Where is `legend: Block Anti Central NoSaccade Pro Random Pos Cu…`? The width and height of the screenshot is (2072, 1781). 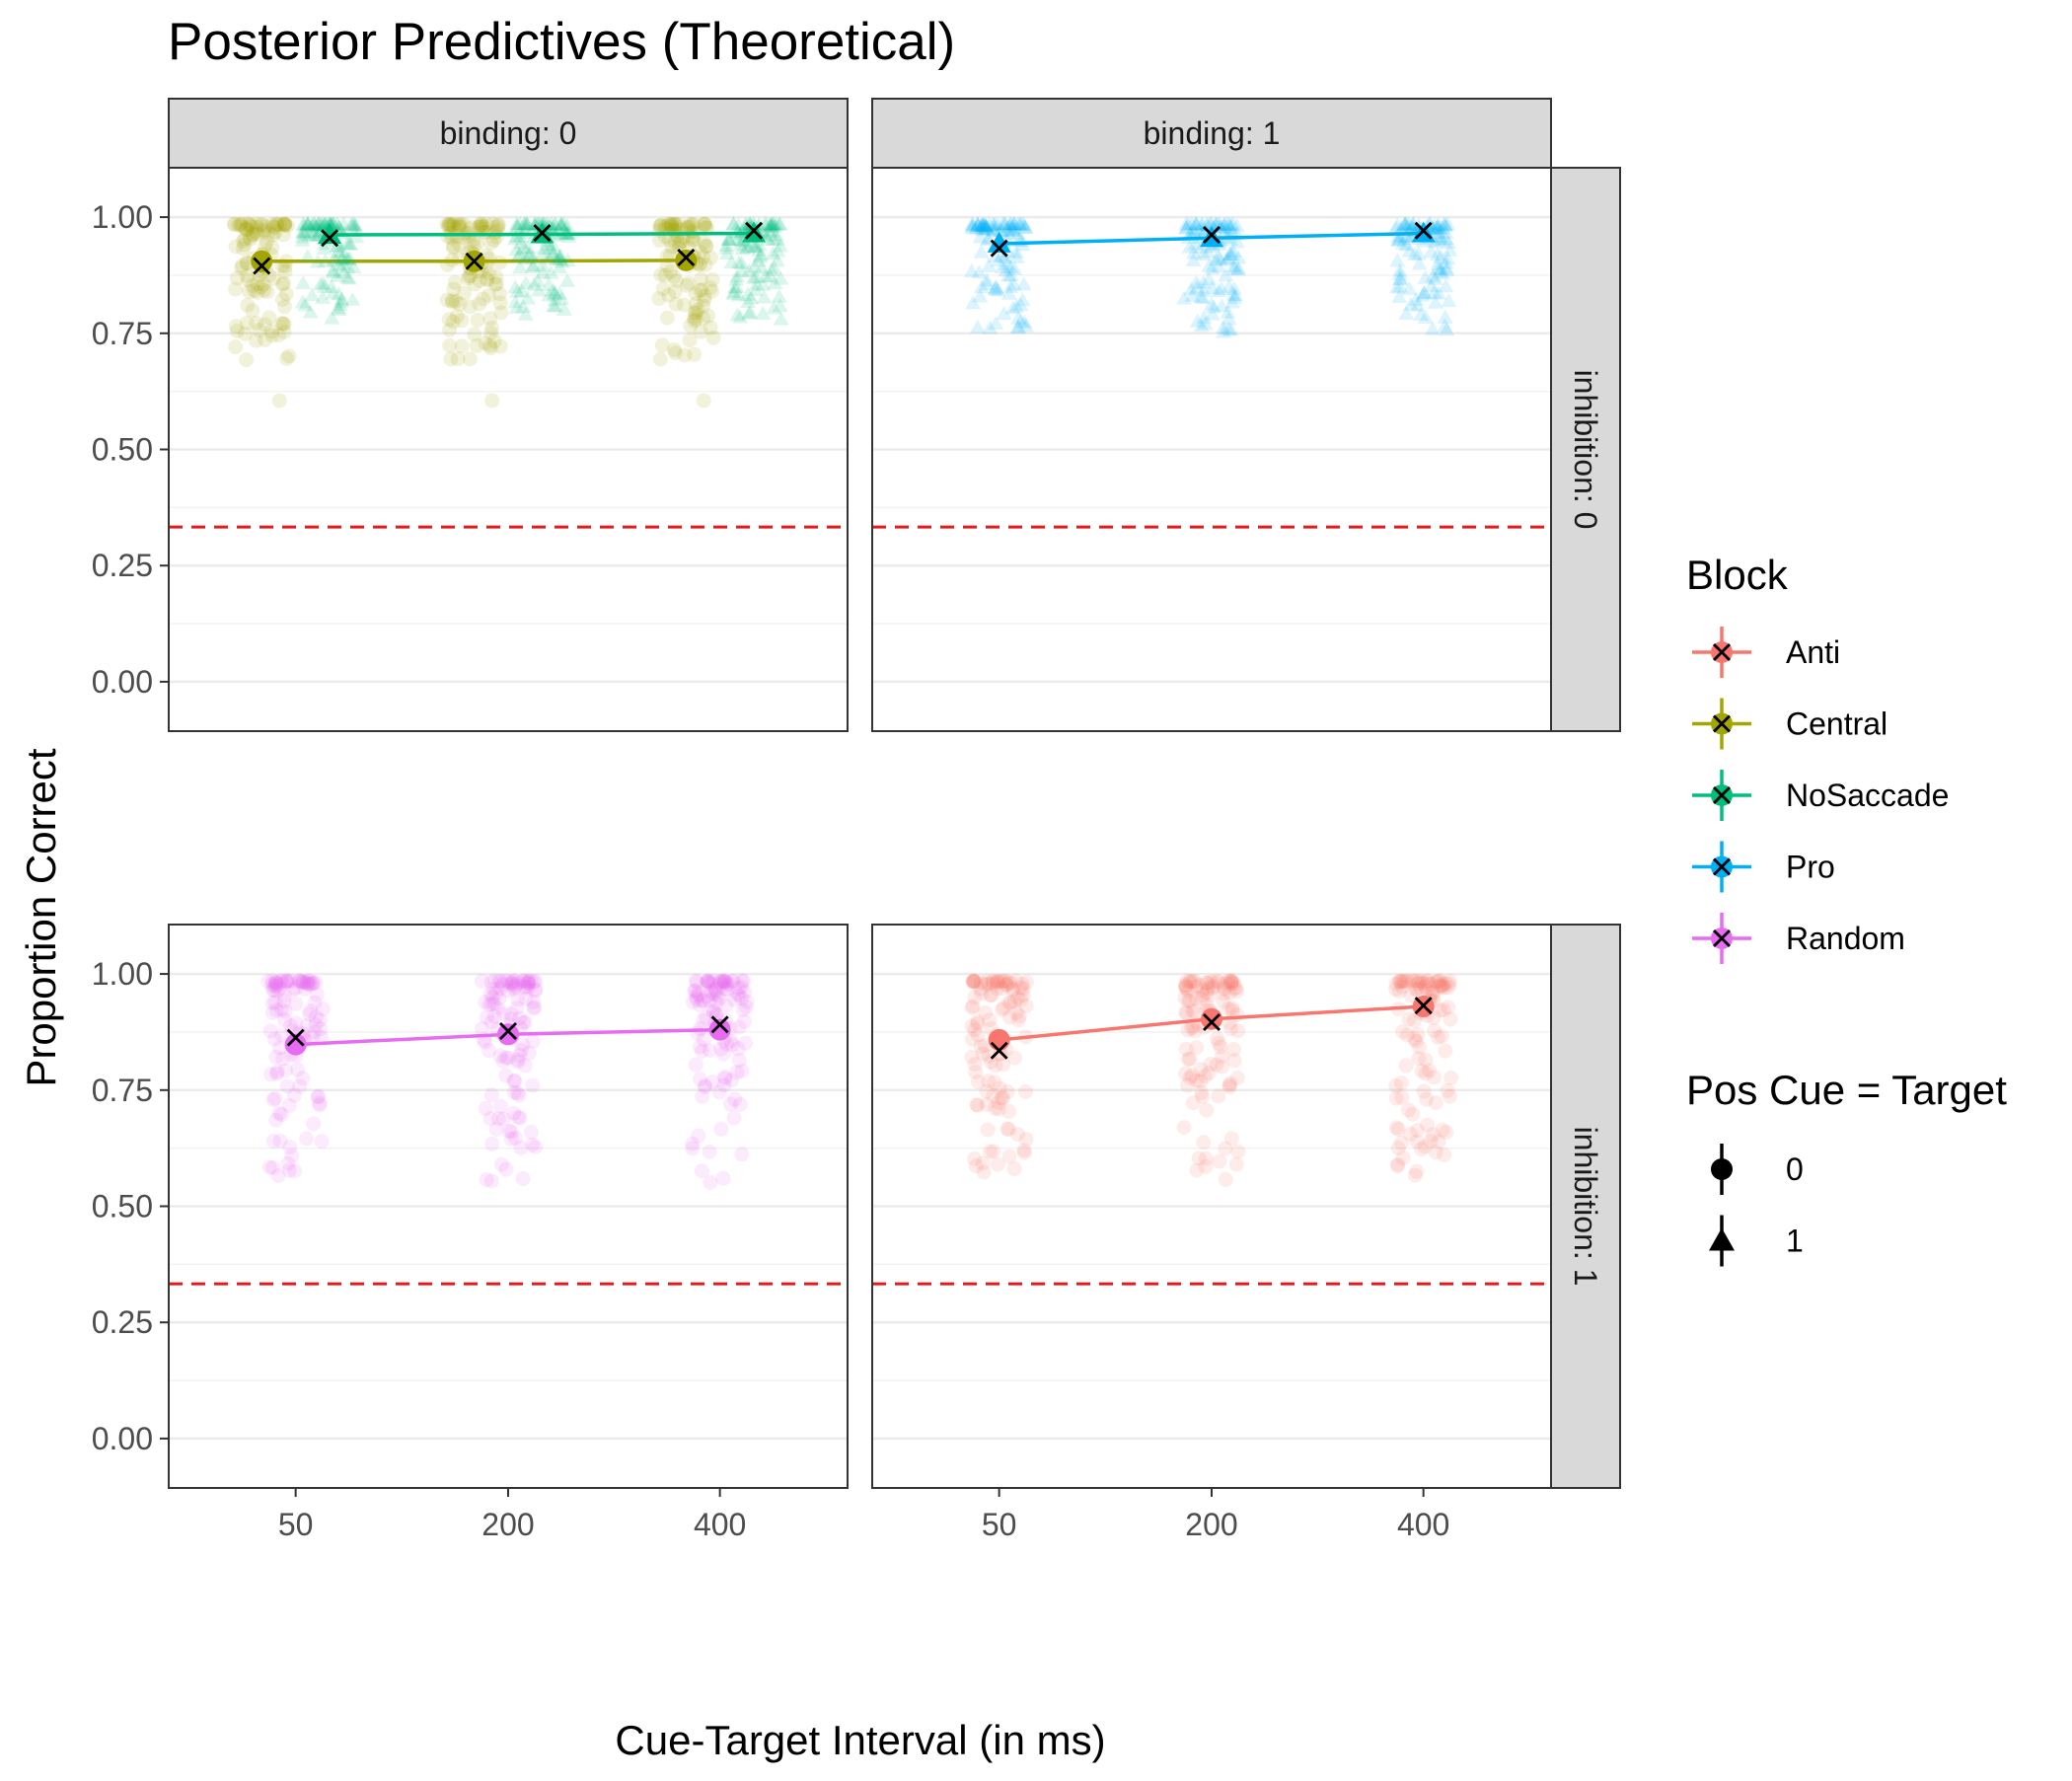
legend: Block Anti Central NoSaccade Pro Random Pos Cu… is located at coordinates (1847, 910).